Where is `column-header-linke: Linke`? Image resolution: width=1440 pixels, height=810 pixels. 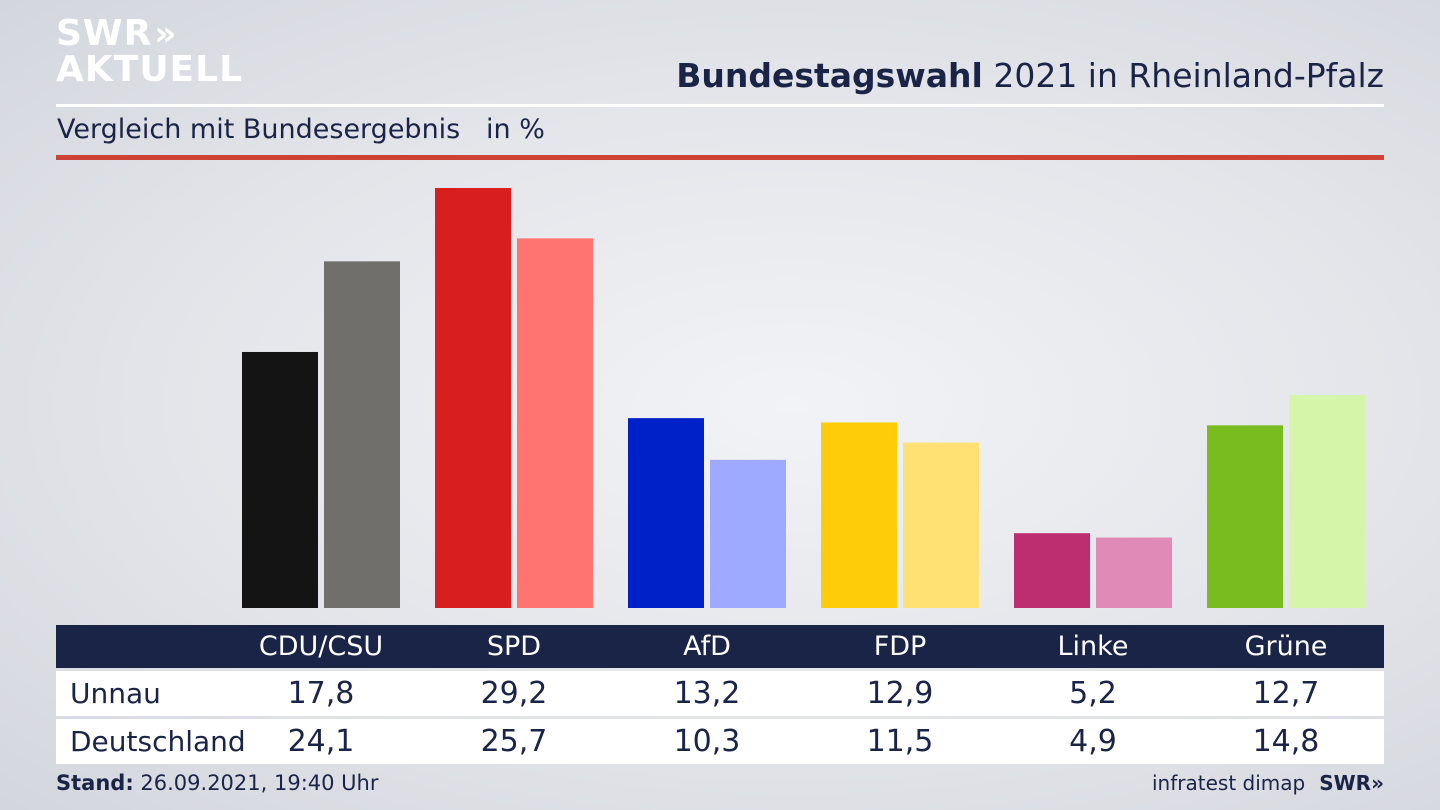
column-header-linke: Linke is located at coordinates (1093, 646).